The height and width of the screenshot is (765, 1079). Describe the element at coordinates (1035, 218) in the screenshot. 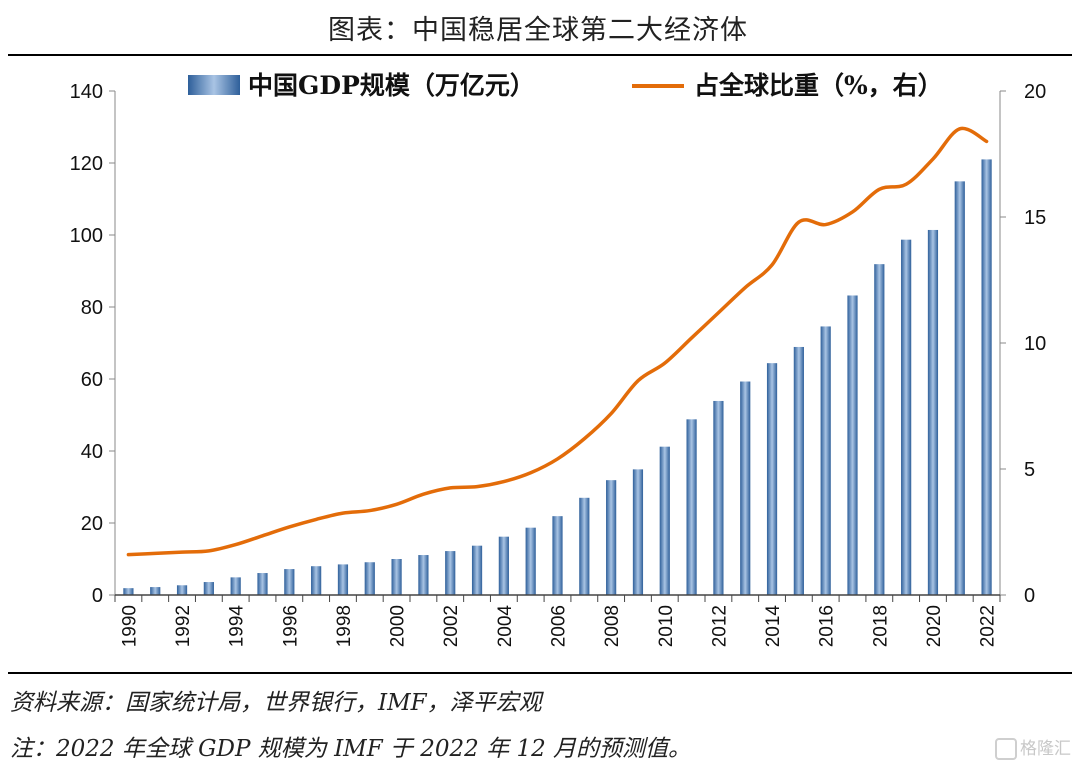

I see `right-tick-label: 15` at that location.